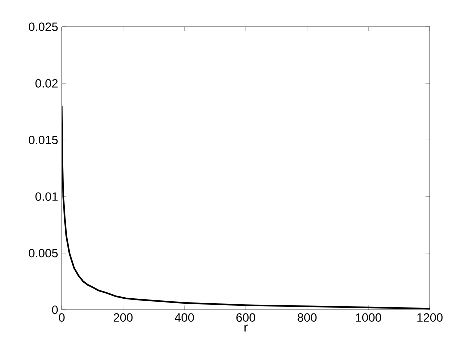 This screenshot has width=474, height=354. What do you see at coordinates (55, 310) in the screenshot?
I see `y-tick-label: 0` at bounding box center [55, 310].